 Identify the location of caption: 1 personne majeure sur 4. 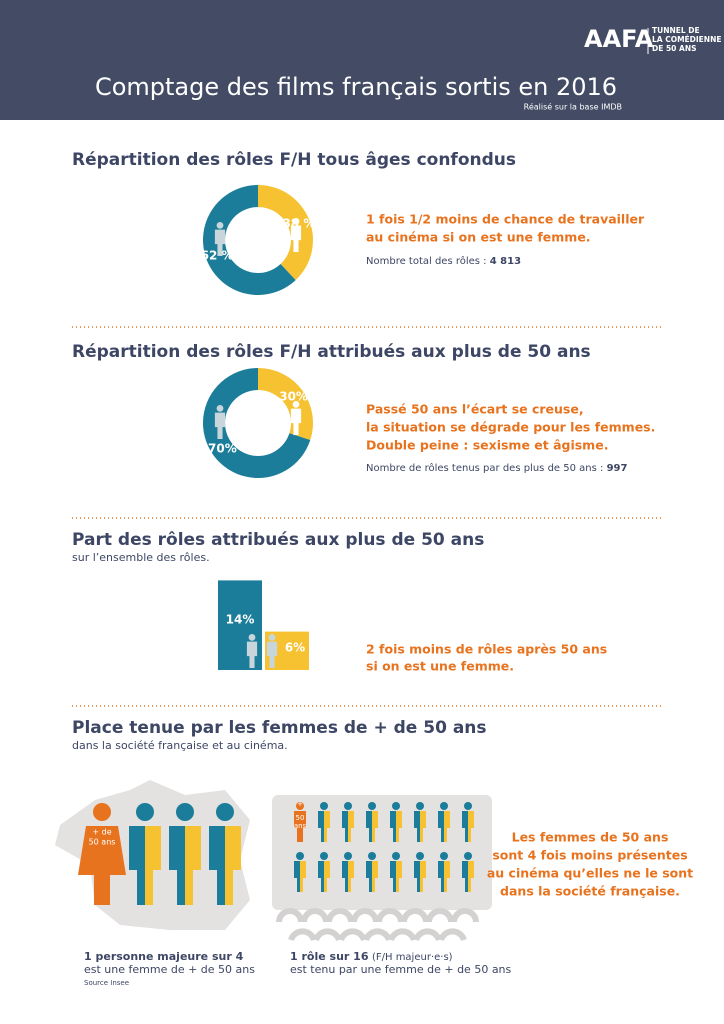
(164, 956).